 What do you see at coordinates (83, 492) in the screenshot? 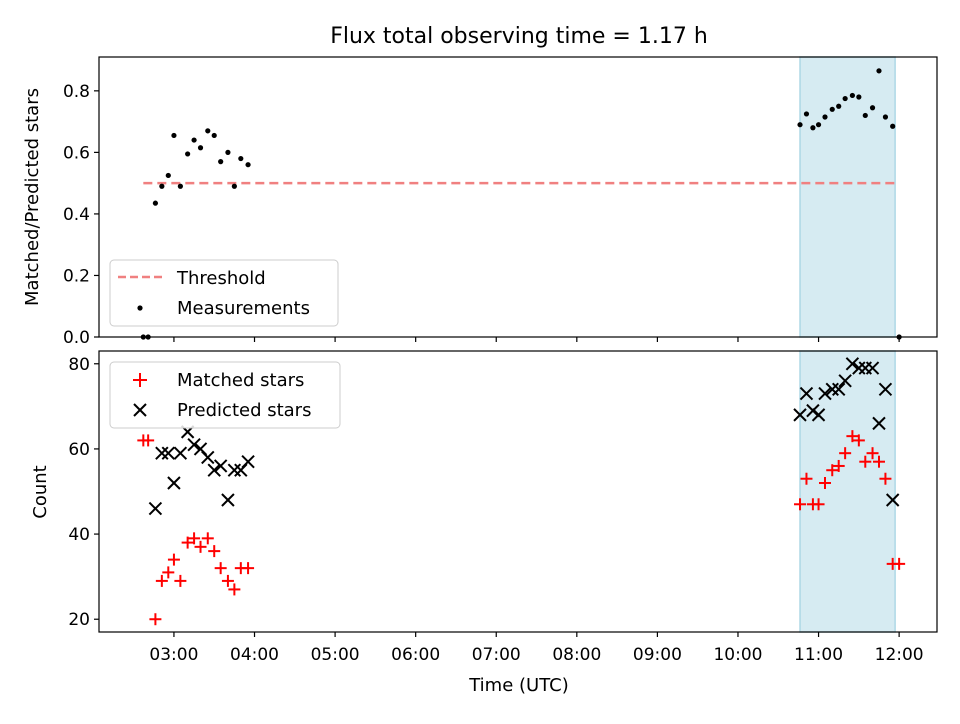
I see `counts-y-axis-ticks: 20 40 60 80` at bounding box center [83, 492].